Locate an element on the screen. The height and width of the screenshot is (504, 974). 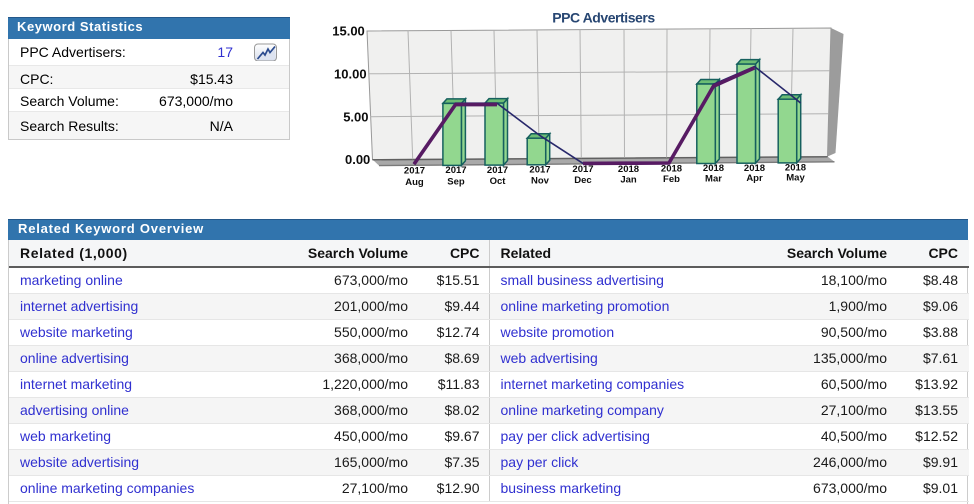
svg-text: Jan is located at coordinates (628, 180).